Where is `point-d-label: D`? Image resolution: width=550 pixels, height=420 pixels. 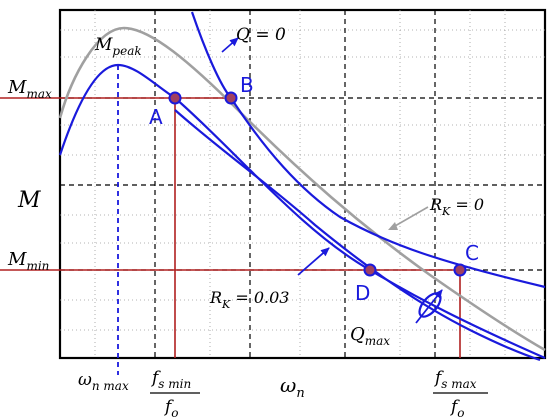
point-d-label: D is located at coordinates (362, 293).